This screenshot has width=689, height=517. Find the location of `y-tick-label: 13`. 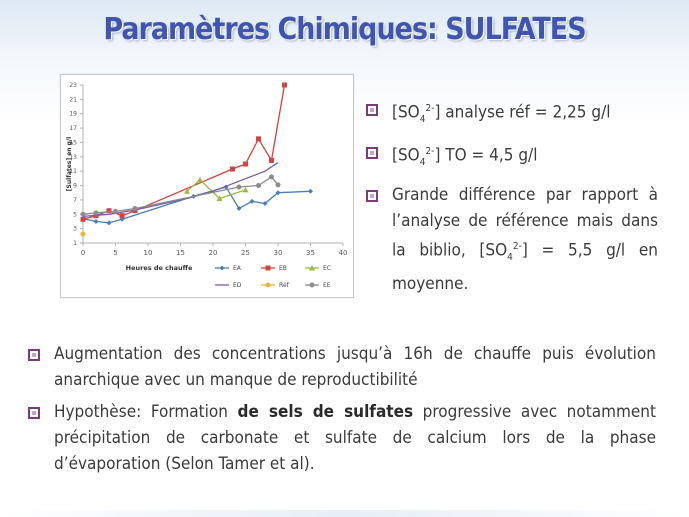

y-tick-label: 13 is located at coordinates (73, 157).